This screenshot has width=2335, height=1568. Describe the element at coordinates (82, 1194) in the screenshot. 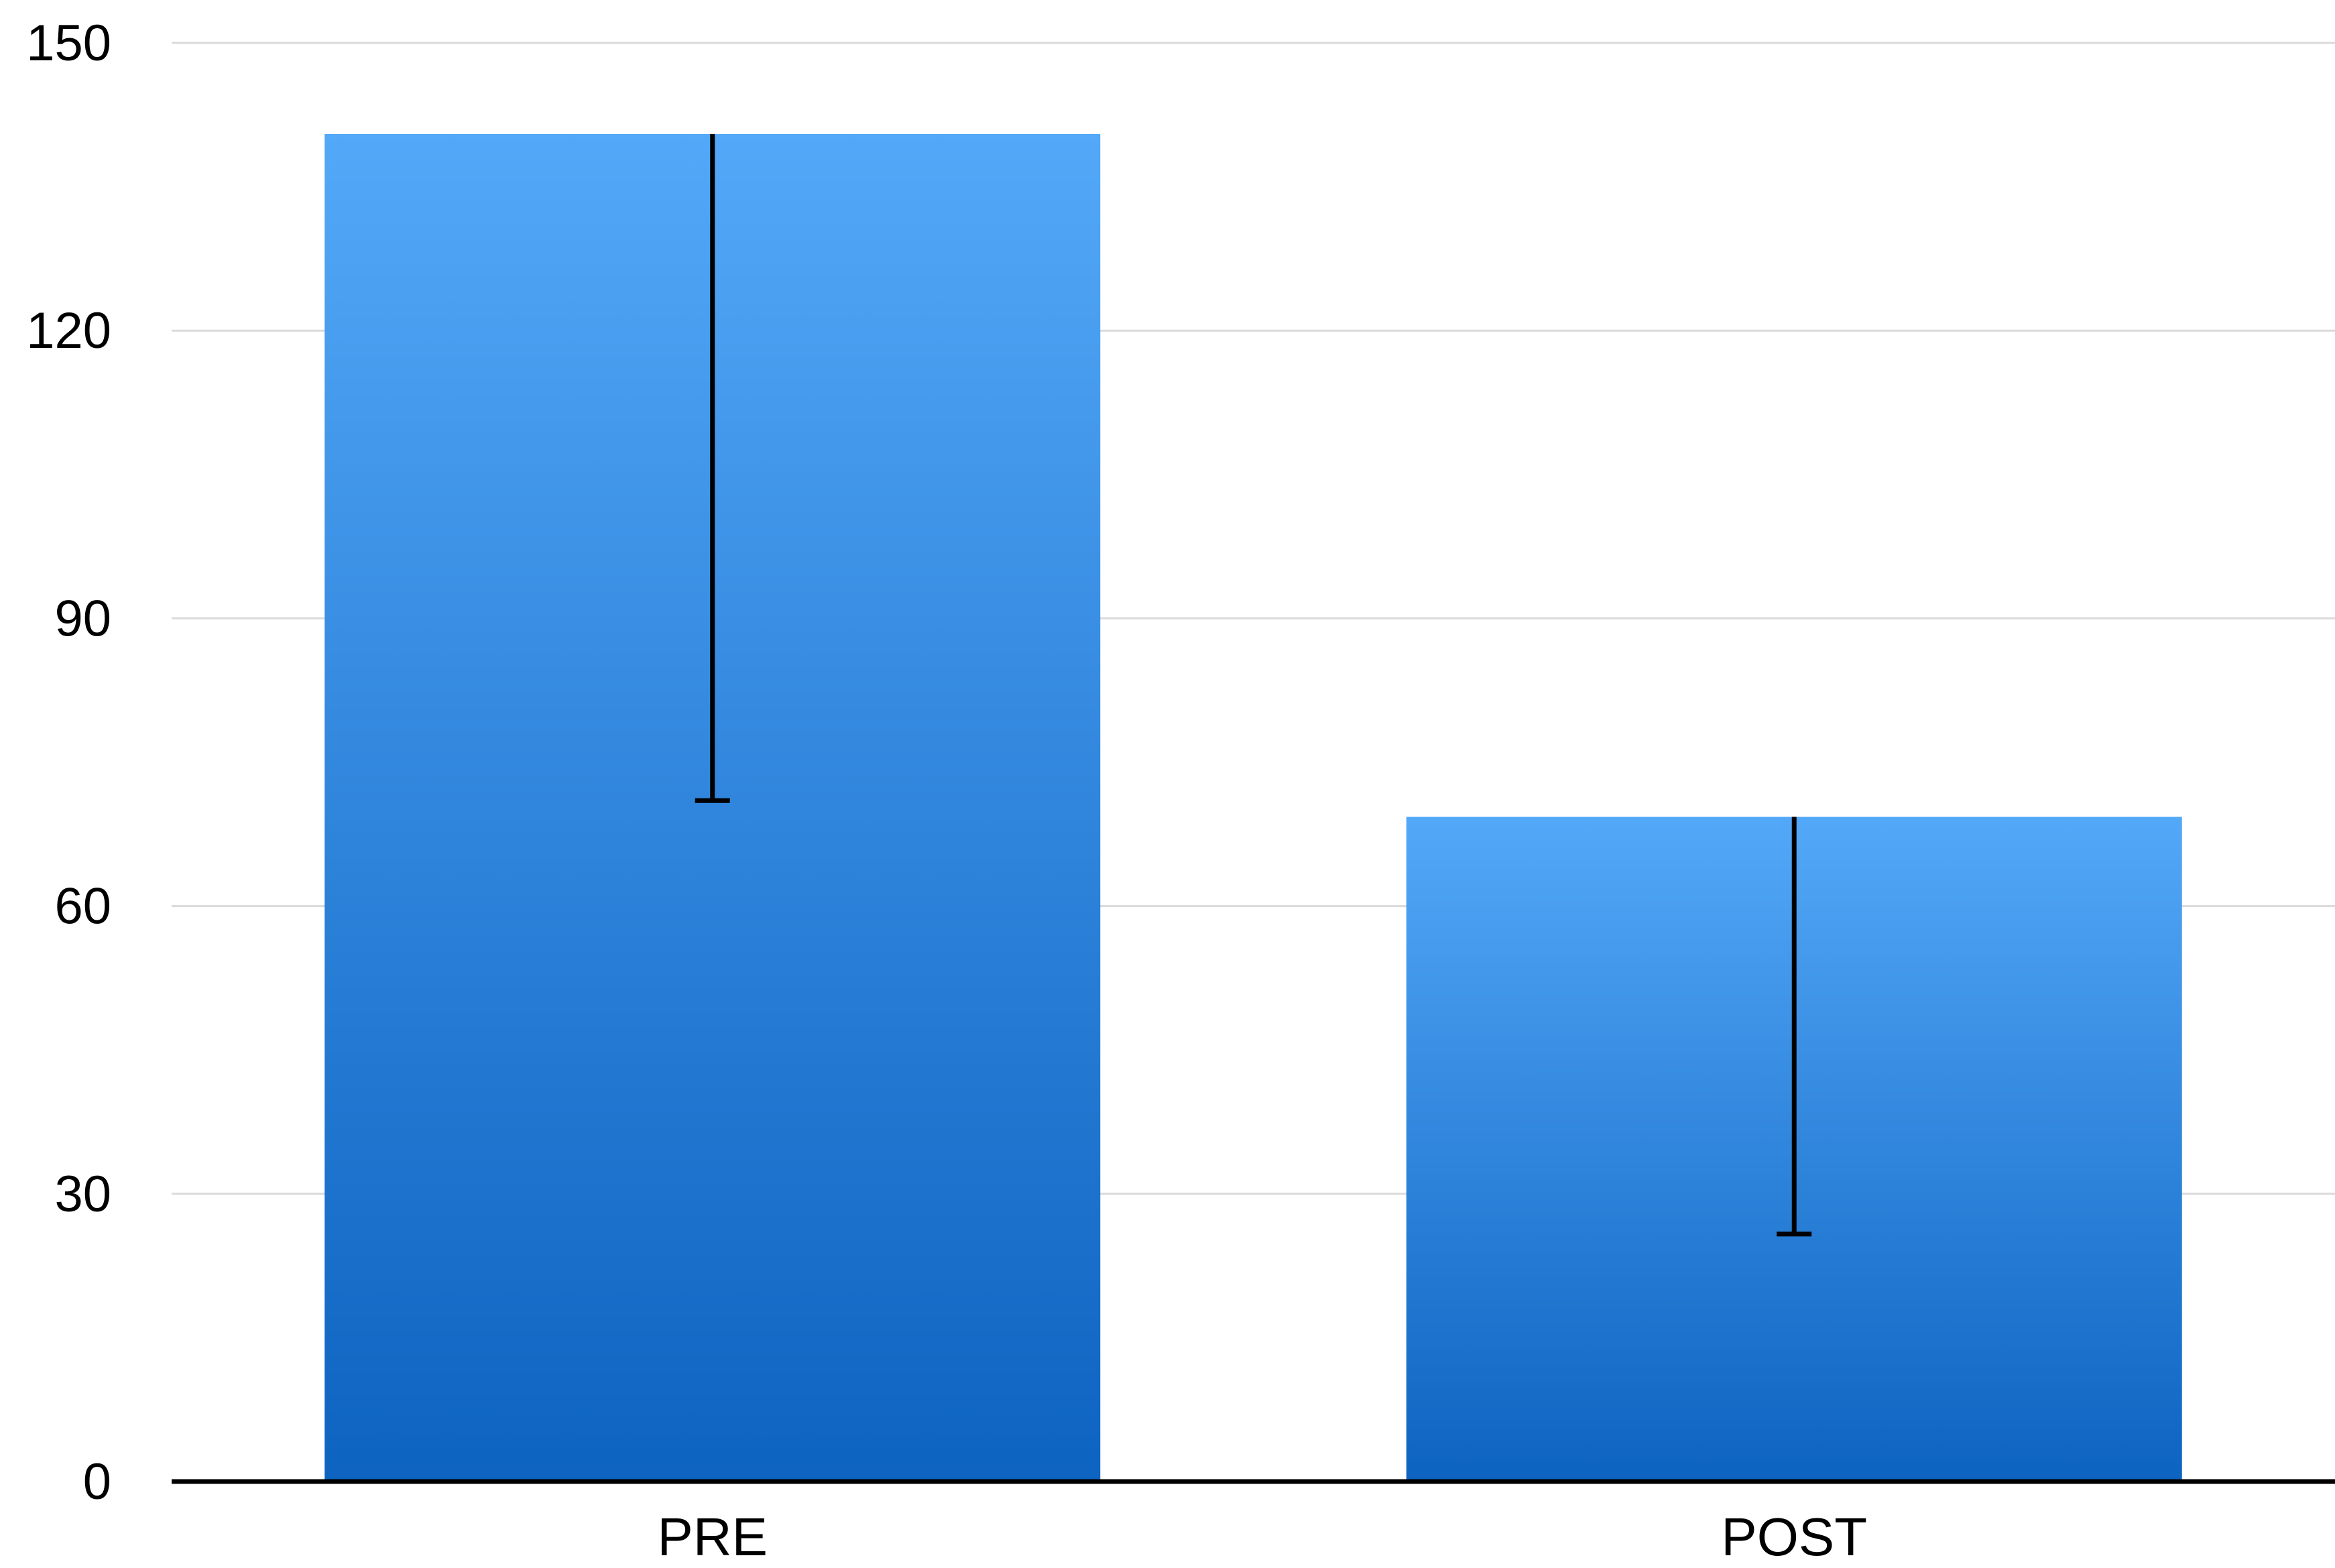

I see `y-tick-label: 30` at that location.